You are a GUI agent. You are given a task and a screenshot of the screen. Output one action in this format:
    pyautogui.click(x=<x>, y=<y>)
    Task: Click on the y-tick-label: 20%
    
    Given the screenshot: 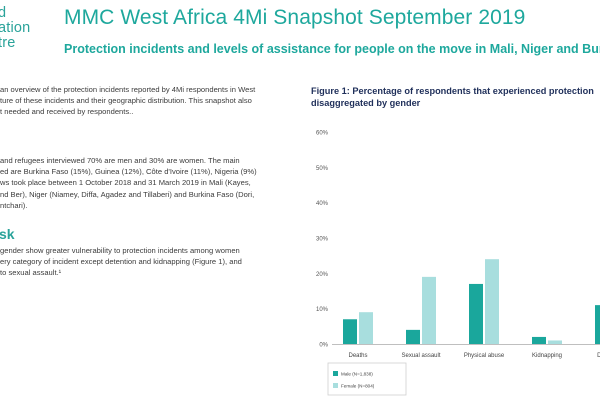 What is the action you would take?
    pyautogui.click(x=322, y=275)
    